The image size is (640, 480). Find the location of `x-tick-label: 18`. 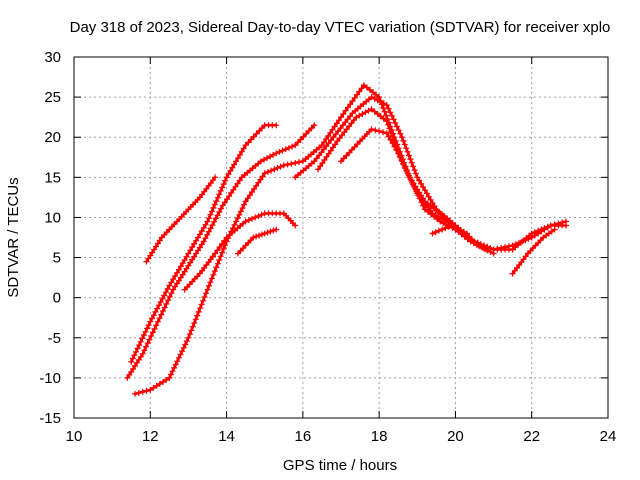

x-tick-label: 18 is located at coordinates (379, 436).